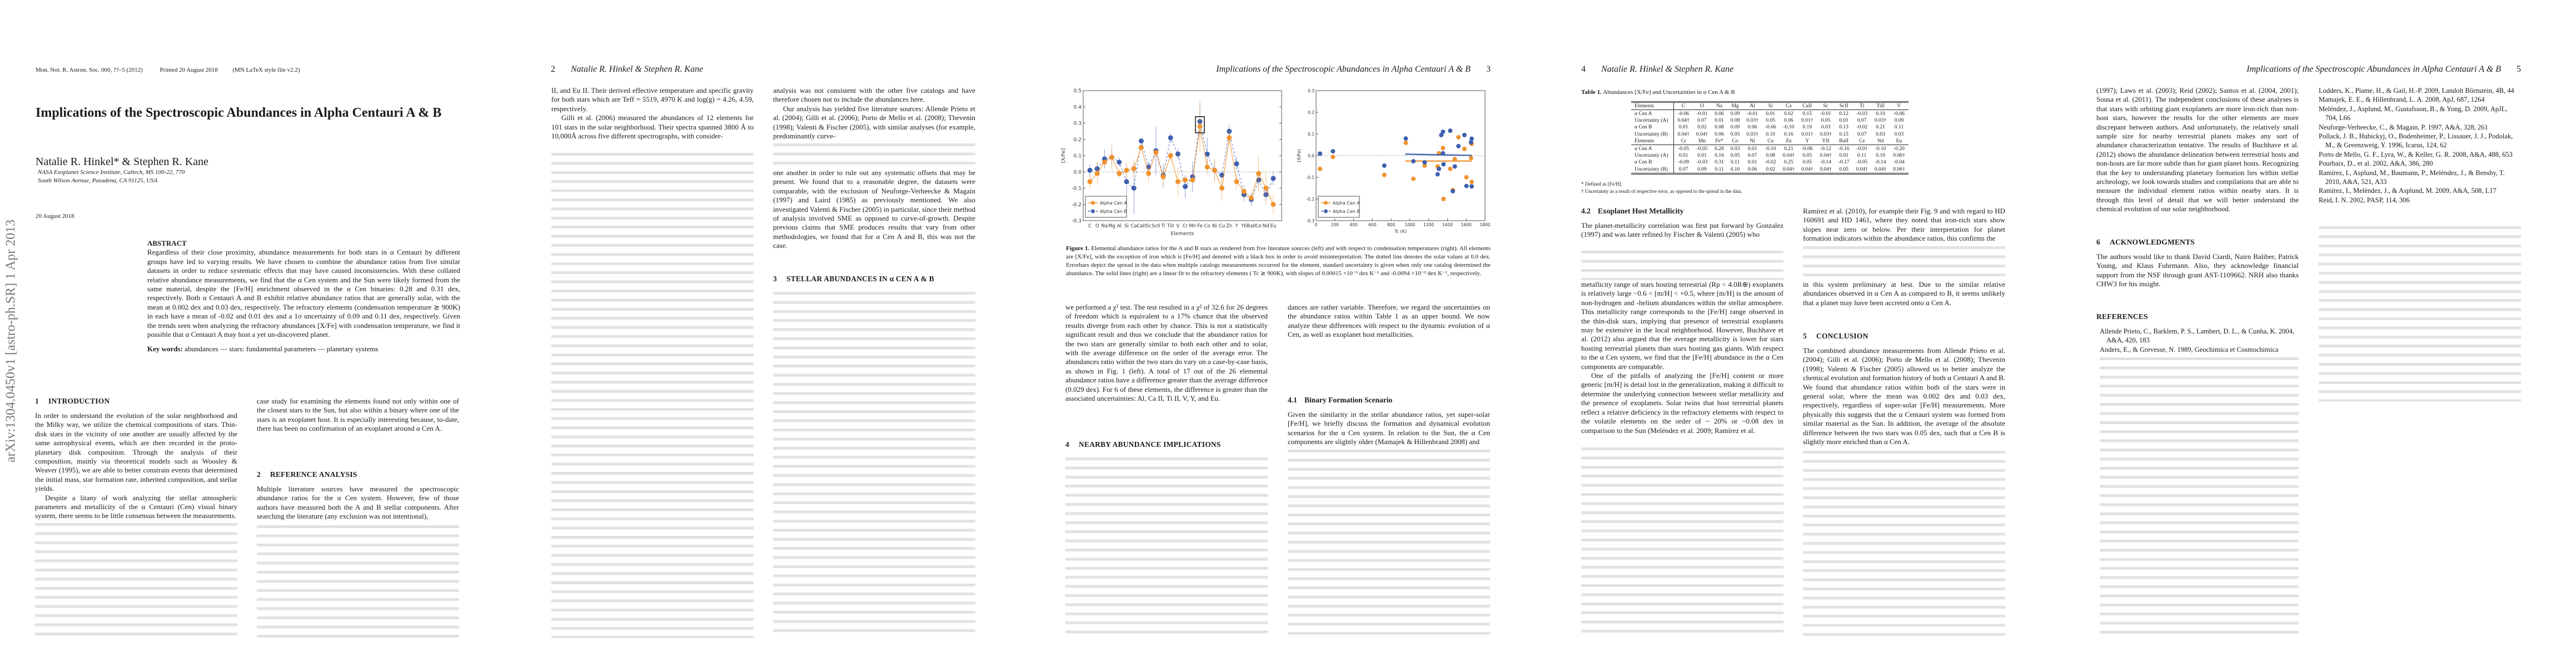 The image size is (2576, 667). I want to click on x-tick-label-YII: YII, so click(1243, 226).